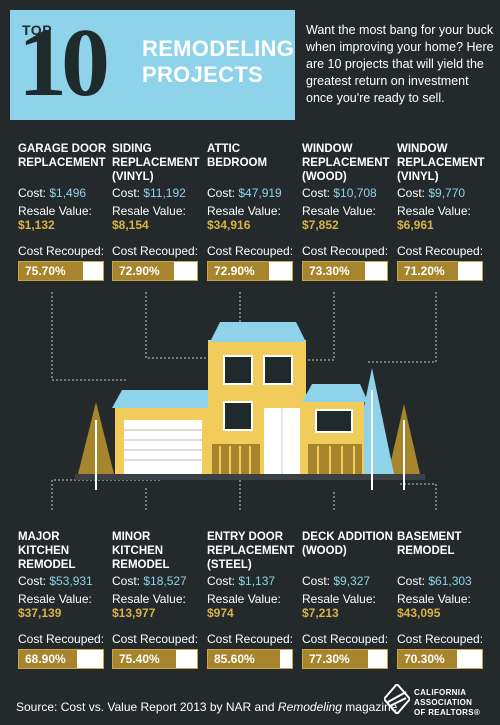 The image size is (500, 725). I want to click on recouped-bar: 85.60%, so click(250, 659).